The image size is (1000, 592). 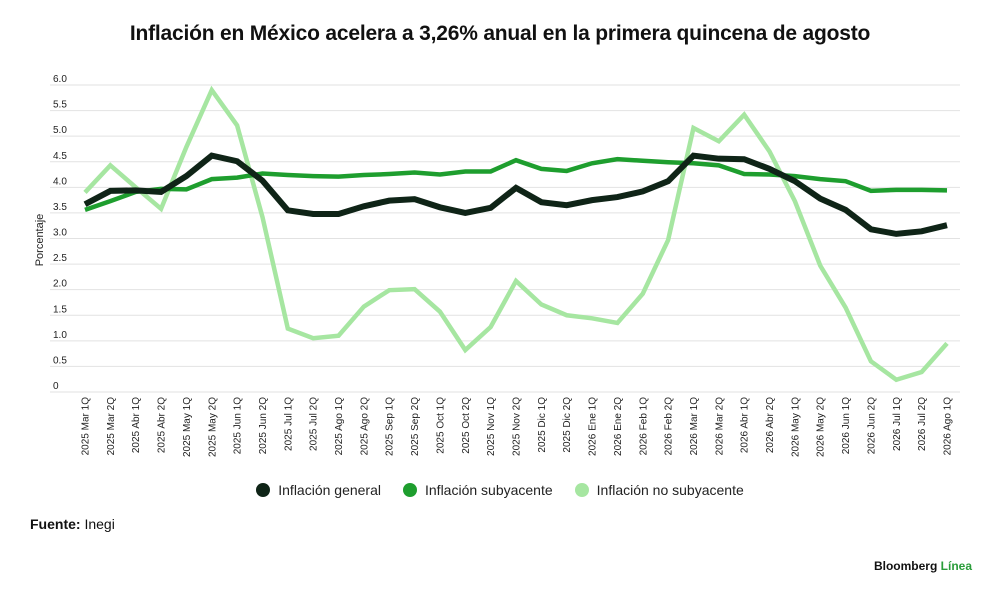 What do you see at coordinates (60, 258) in the screenshot?
I see `y-tick-label: 2.5` at bounding box center [60, 258].